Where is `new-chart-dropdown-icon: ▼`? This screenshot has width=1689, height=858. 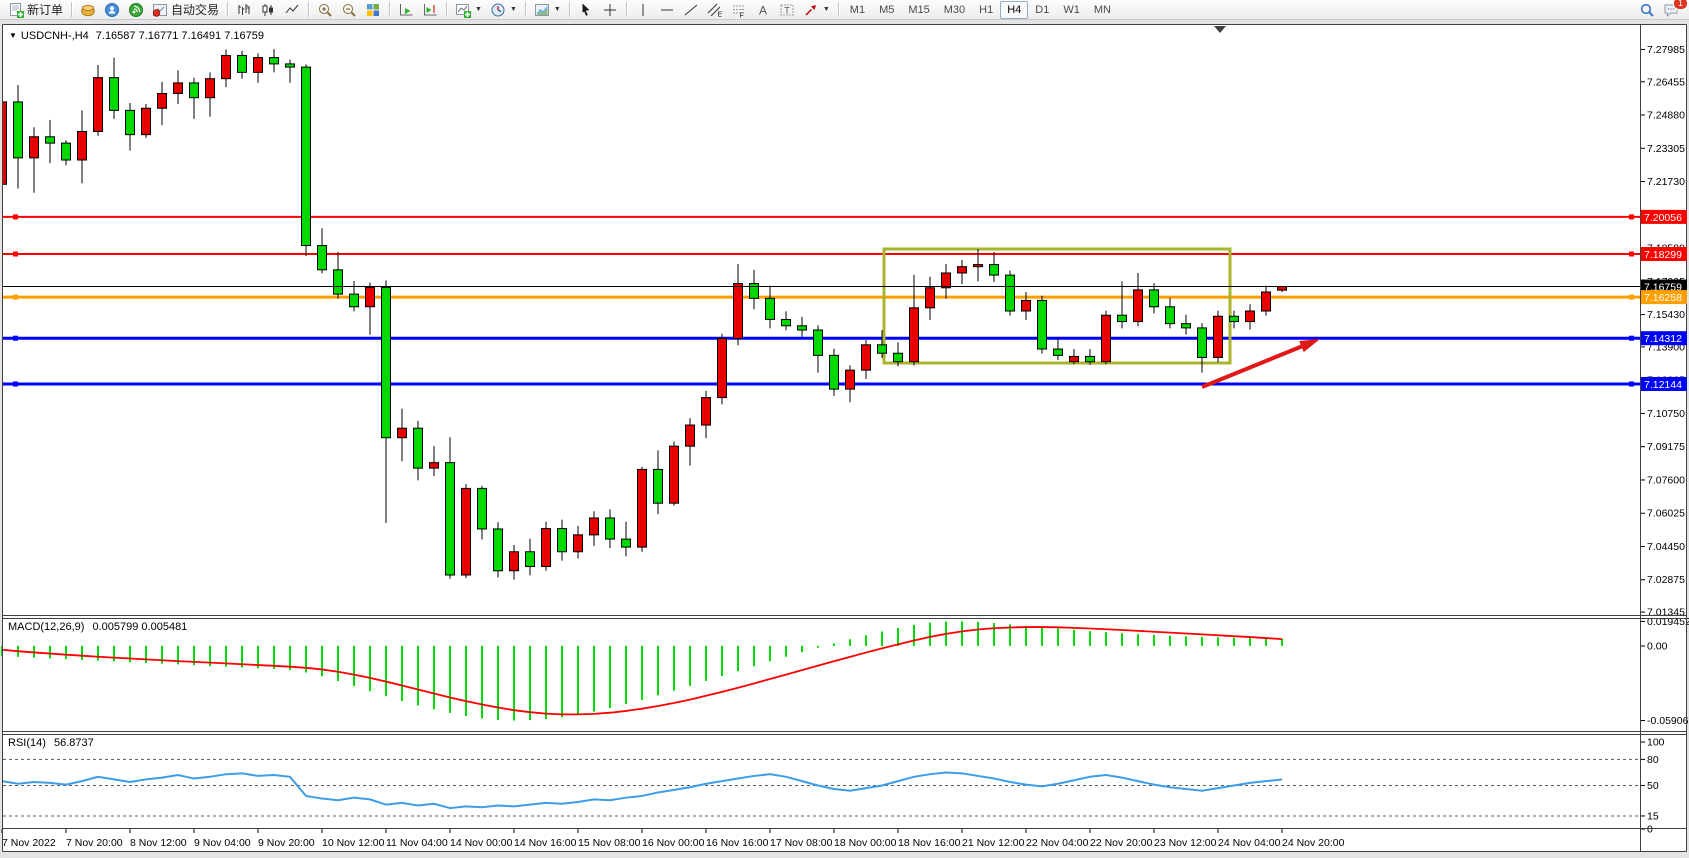 new-chart-dropdown-icon: ▼ is located at coordinates (478, 9).